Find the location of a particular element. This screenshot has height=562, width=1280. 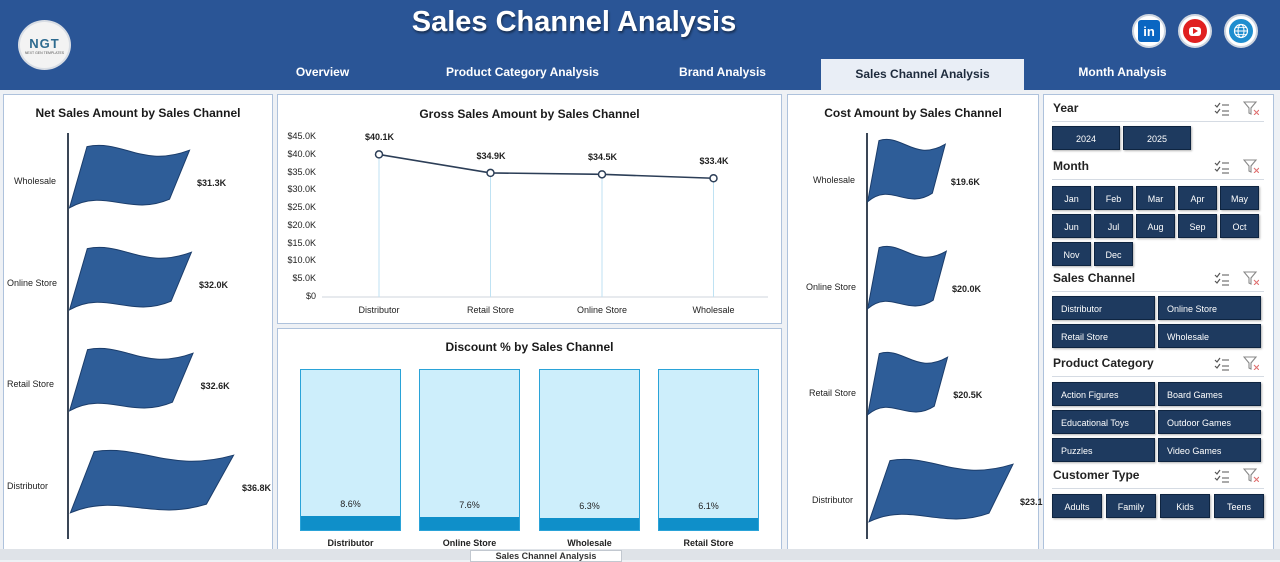

net-sales-category-label: Wholesale is located at coordinates (35, 181).